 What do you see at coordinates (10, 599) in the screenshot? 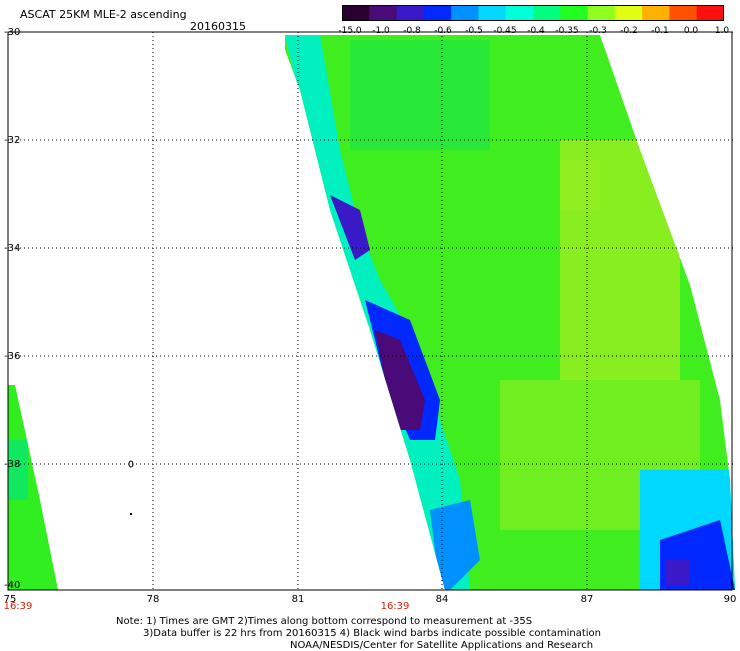
I see `lon-label-75: 75` at bounding box center [10, 599].